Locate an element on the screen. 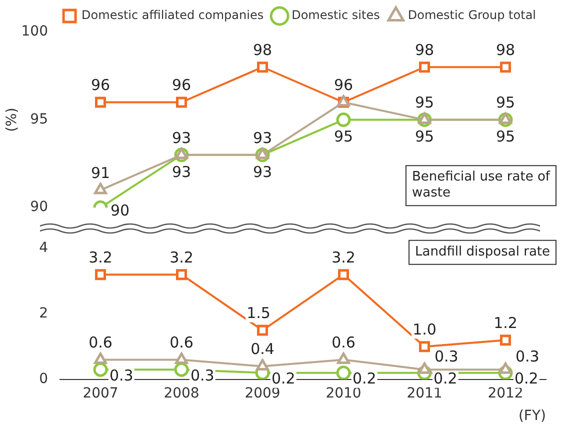  legend-label: Domestic affiliated companies is located at coordinates (173, 15).